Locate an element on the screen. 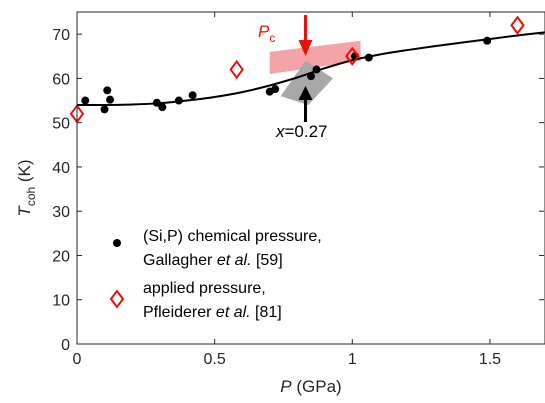 The width and height of the screenshot is (545, 403). y-tick-label: 50 is located at coordinates (61, 124).